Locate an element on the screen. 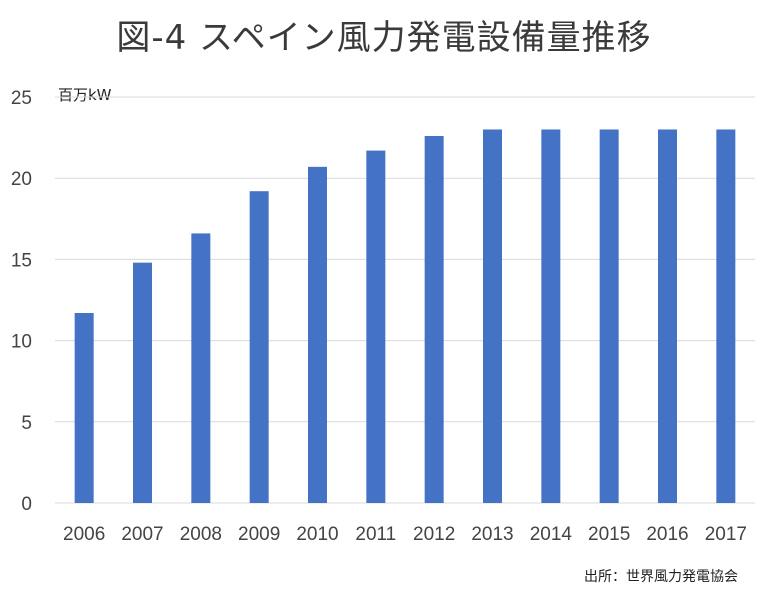 Image resolution: width=768 pixels, height=600 pixels. y-axis-unit-label: 百万kW is located at coordinates (85, 95).